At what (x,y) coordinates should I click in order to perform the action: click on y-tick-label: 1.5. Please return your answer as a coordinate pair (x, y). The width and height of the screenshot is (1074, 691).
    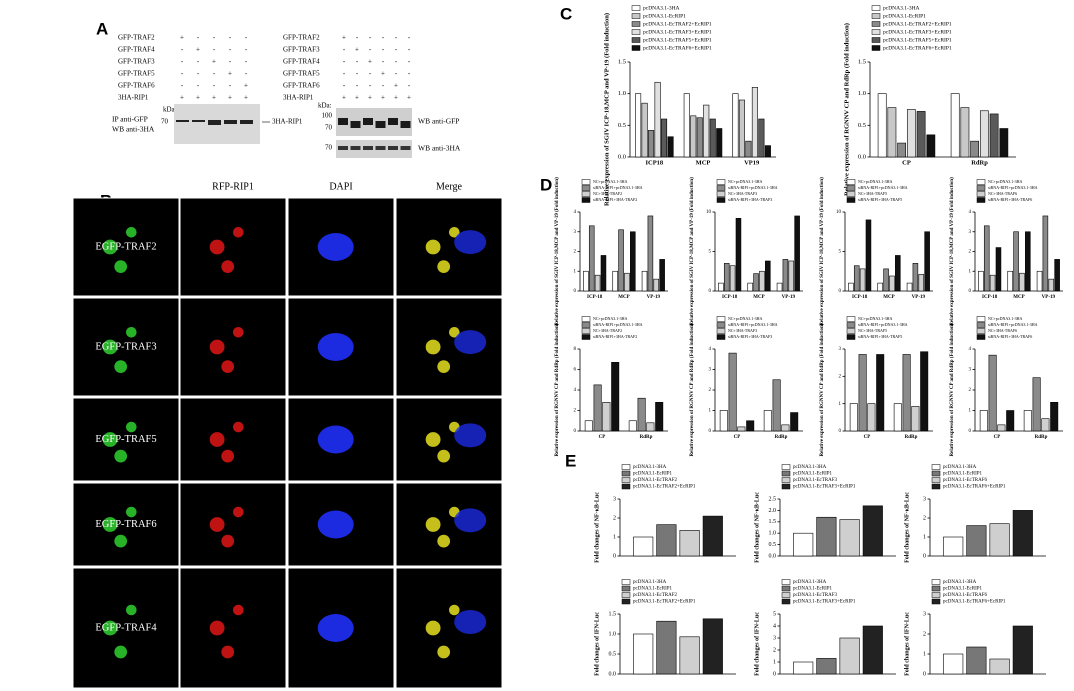
    Looking at the image, I should click on (773, 522).